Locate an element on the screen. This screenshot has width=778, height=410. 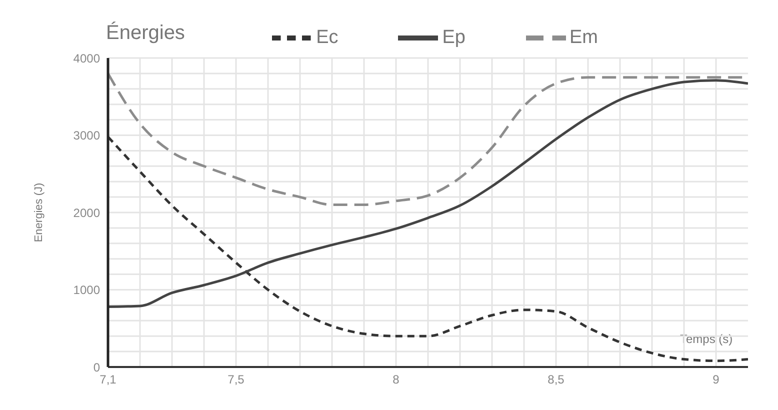
legend-label: Ep is located at coordinates (454, 37).